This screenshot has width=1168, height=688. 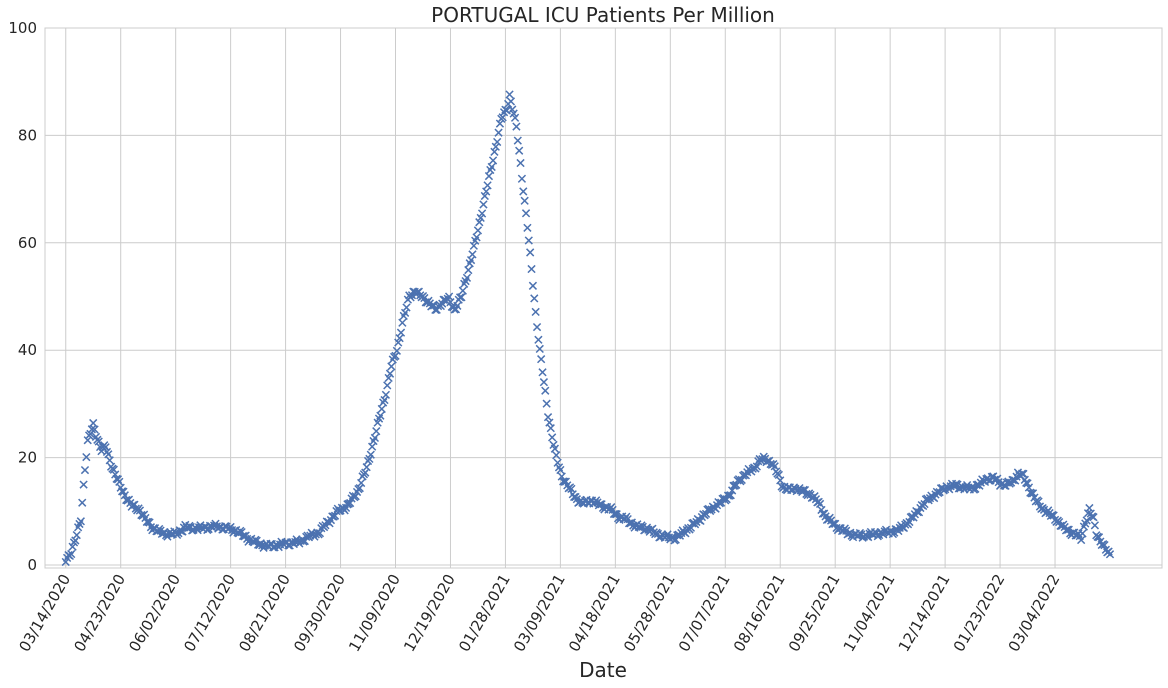 What do you see at coordinates (603, 15) in the screenshot?
I see `chart-title: PORTUGAL ICU Patients Per Million` at bounding box center [603, 15].